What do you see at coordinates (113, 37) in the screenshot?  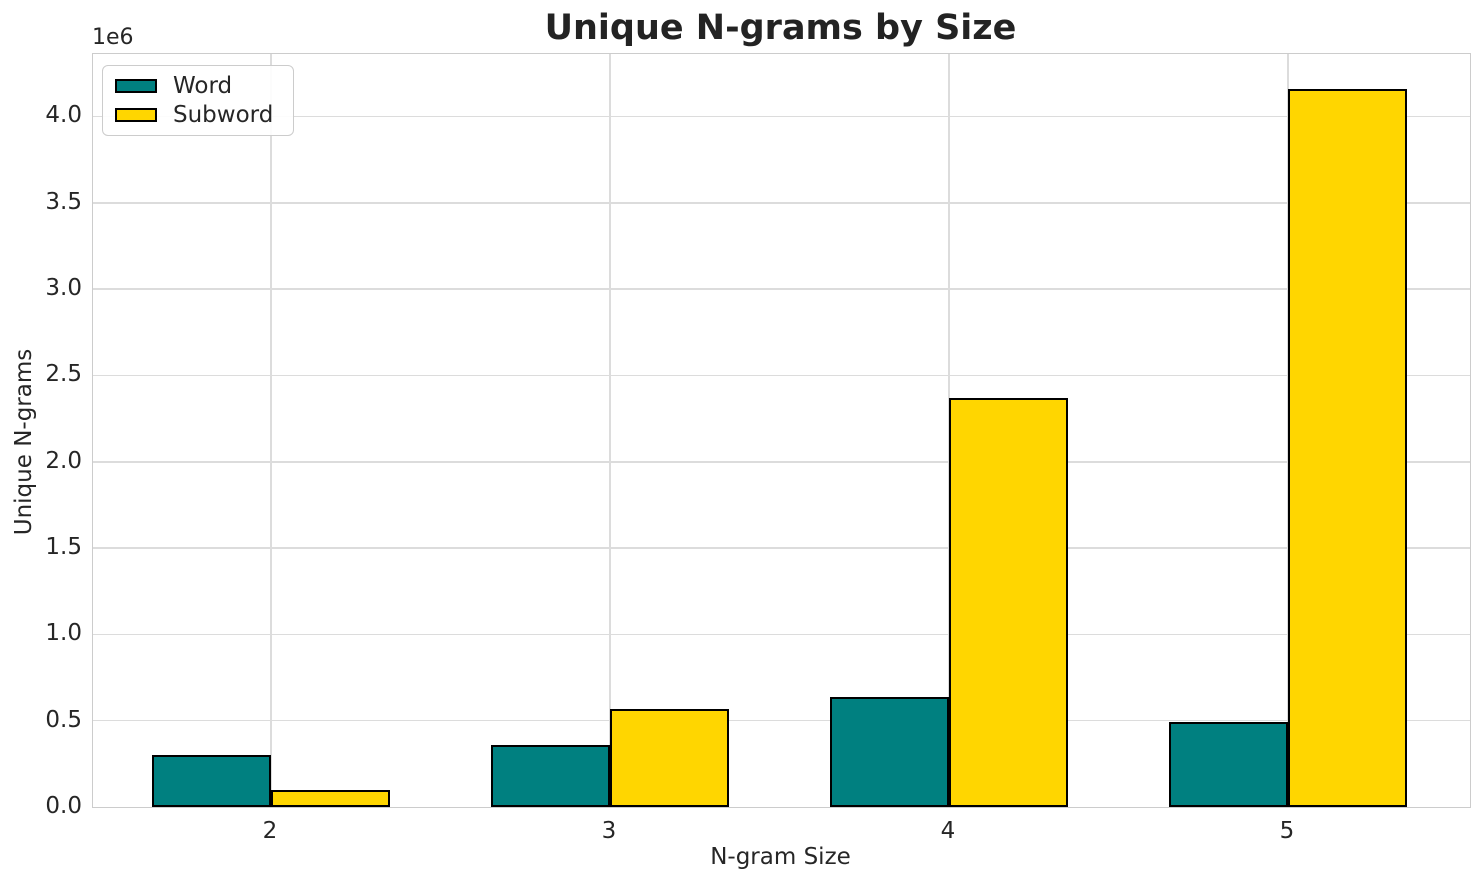 I see `y-axis-offset-label: 1e6` at bounding box center [113, 37].